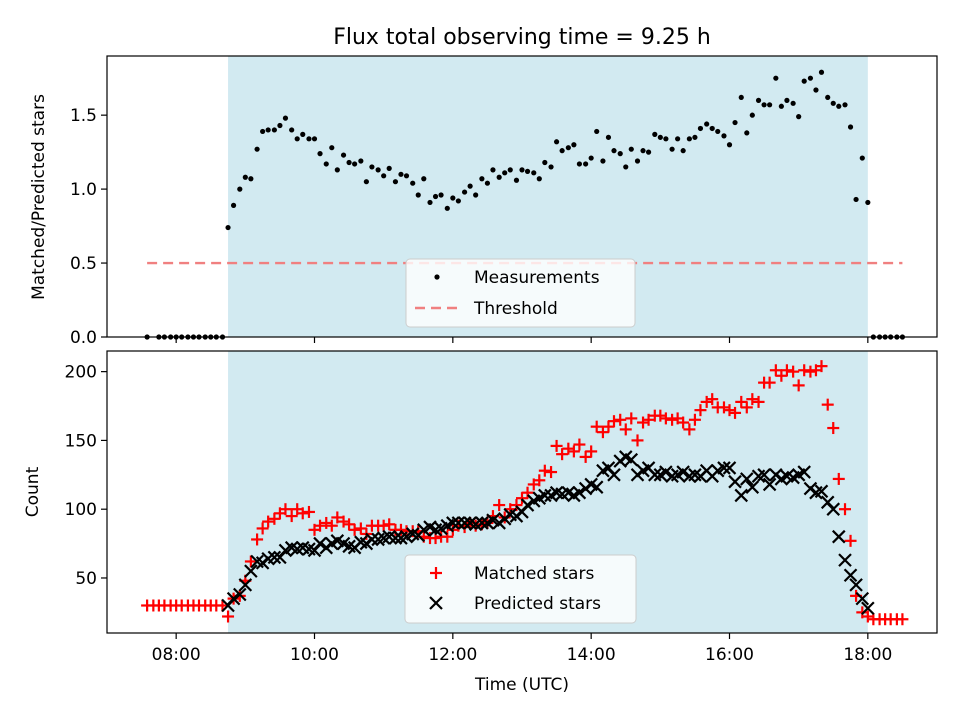  Describe the element at coordinates (515, 309) in the screenshot. I see `legend-threshold-label: Threshold` at that location.